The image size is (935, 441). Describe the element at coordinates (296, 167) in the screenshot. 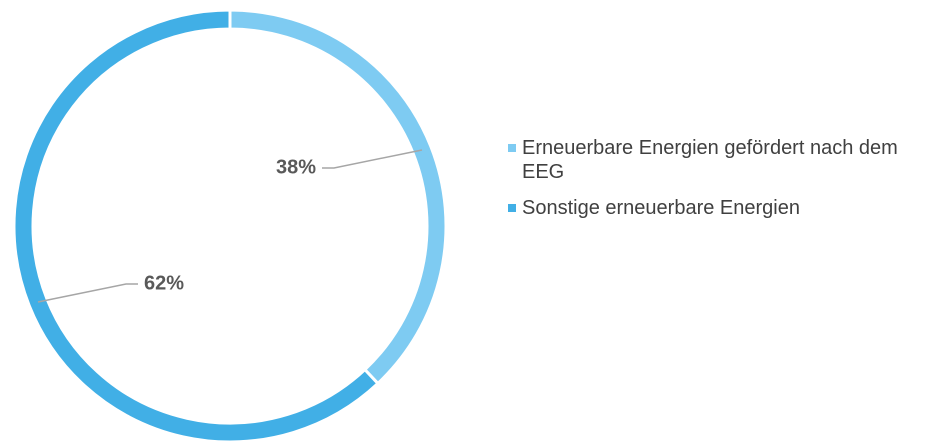

I see `data-label: 38%` at that location.